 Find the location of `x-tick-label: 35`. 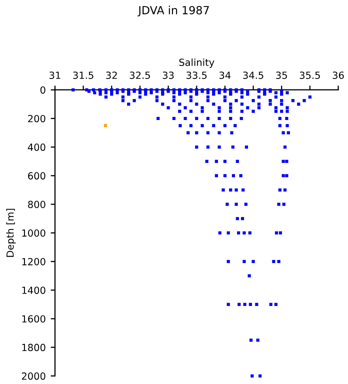

x-tick-label: 35 is located at coordinates (281, 75).